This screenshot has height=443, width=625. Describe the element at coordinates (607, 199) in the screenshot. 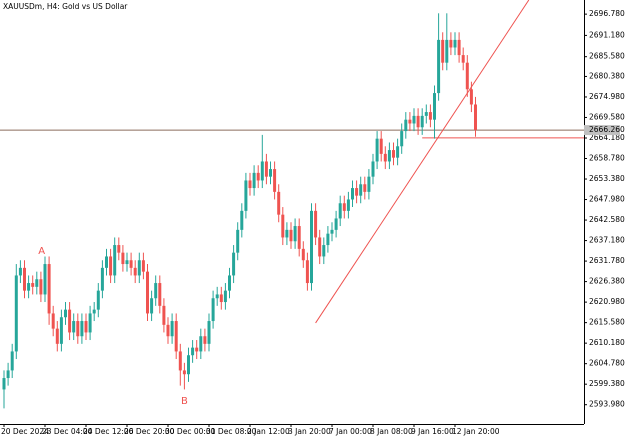

I see `y-tick-label: 2647.980` at that location.